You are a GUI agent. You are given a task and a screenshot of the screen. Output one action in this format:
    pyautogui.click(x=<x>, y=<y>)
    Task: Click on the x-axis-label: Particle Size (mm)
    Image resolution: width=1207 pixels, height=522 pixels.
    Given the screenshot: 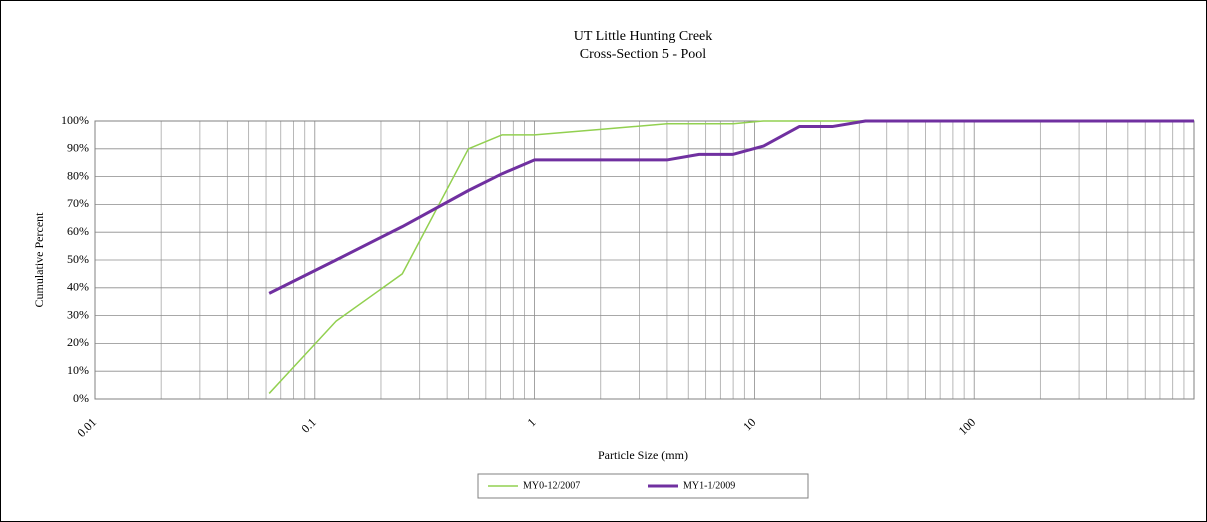 What is the action you would take?
    pyautogui.click(x=643, y=455)
    